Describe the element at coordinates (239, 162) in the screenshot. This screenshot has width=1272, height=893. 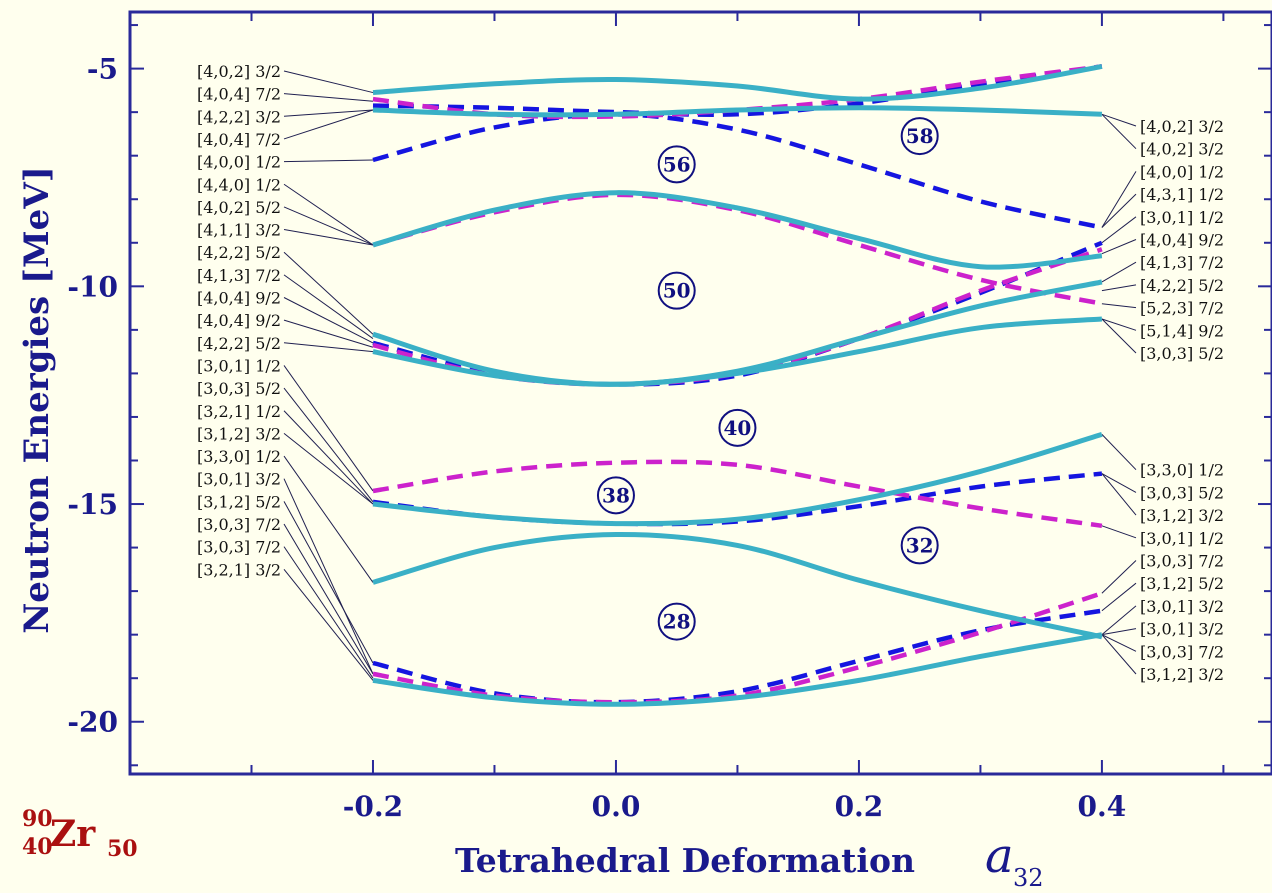
I see `level-label-left: [4,0,0] 1/2` at that location.